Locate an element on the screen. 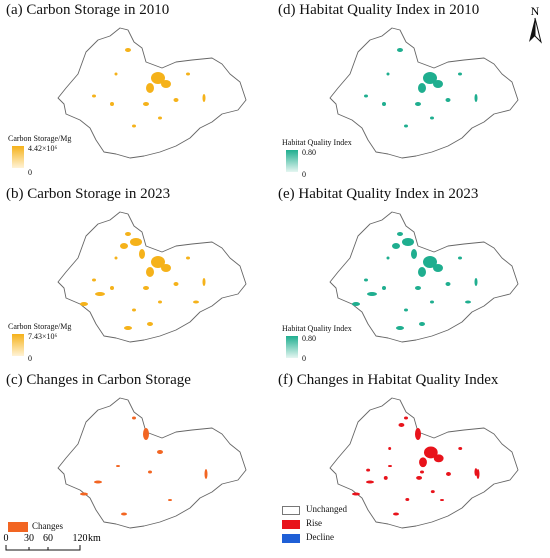  changes-swatch is located at coordinates (18, 527).